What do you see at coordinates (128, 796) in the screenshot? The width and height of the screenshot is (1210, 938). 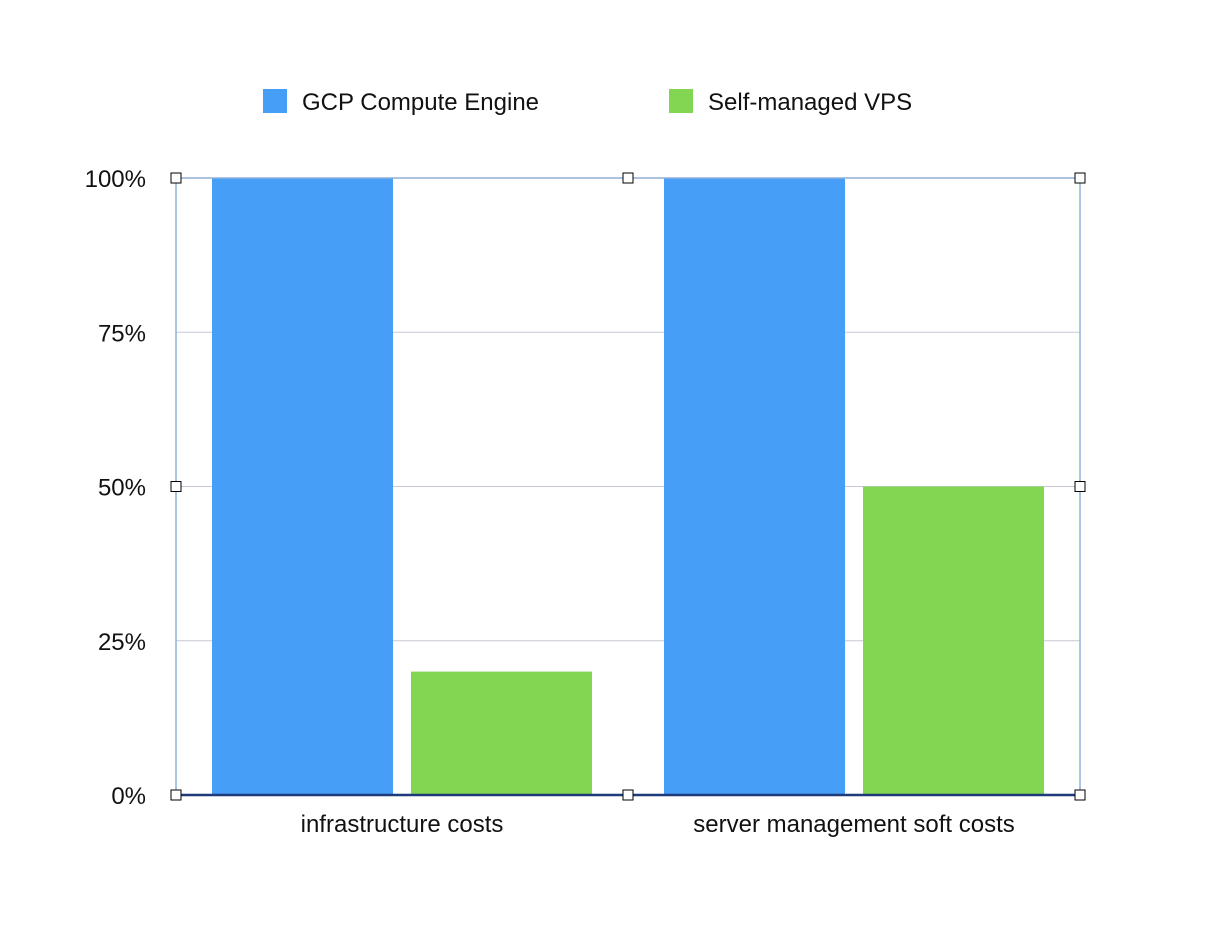 I see `y-tick-label-0: 0%` at bounding box center [128, 796].